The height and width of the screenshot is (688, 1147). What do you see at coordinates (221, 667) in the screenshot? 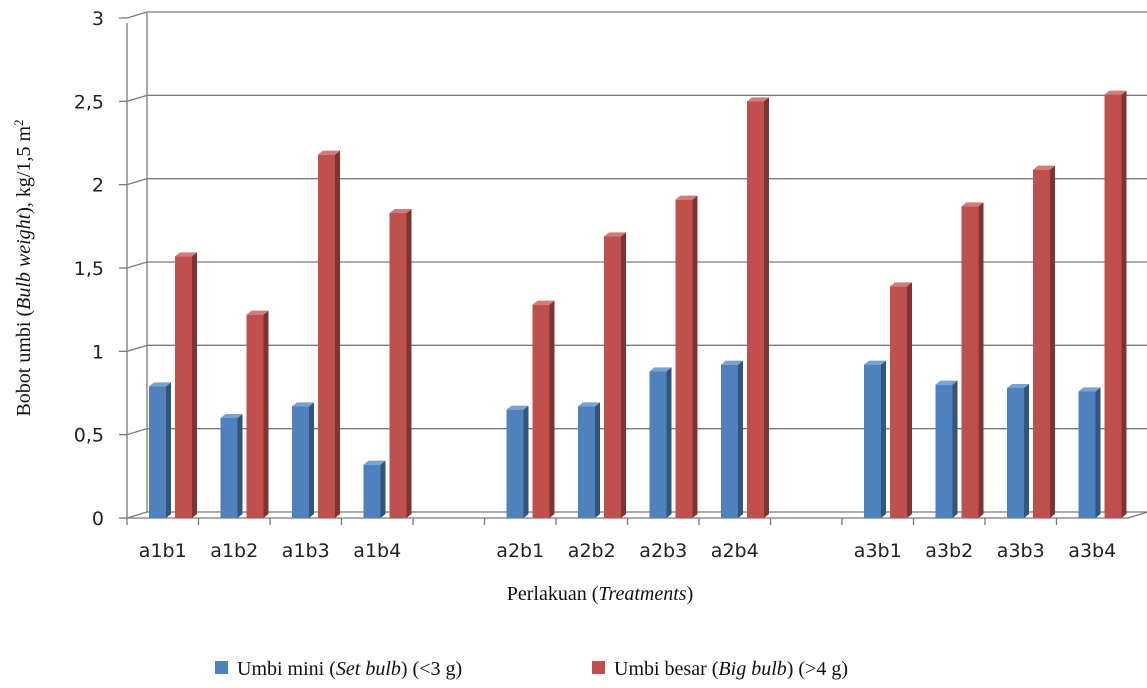
I see `legend-swatch-set-bulb` at bounding box center [221, 667].